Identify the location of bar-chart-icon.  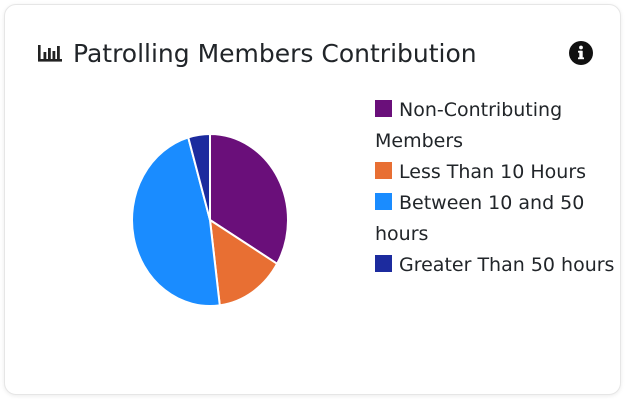
(50, 53).